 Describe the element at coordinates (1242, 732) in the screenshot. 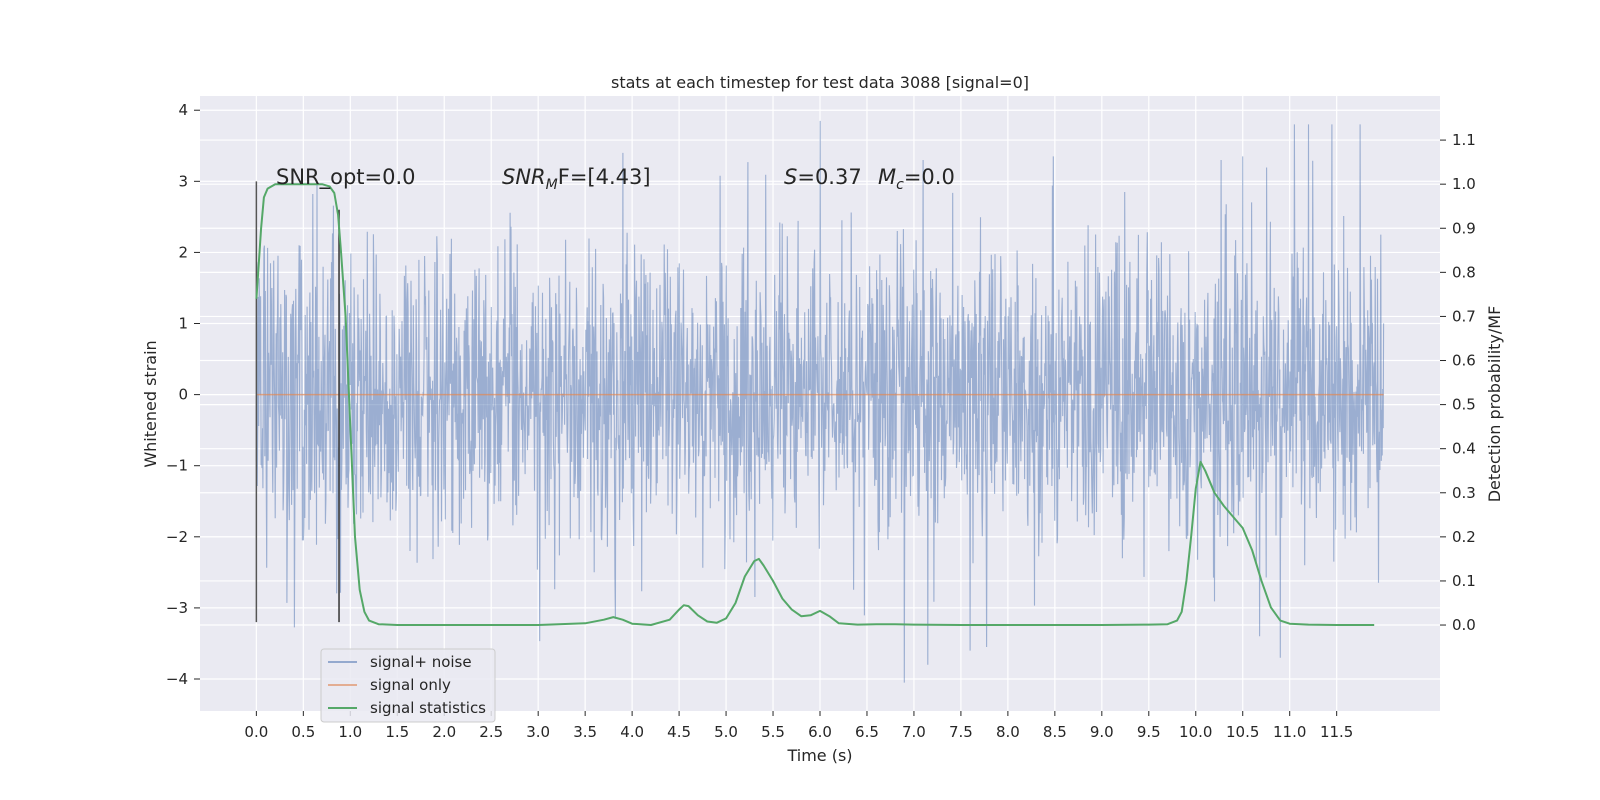

I see `x-tick-label: 10.5` at that location.